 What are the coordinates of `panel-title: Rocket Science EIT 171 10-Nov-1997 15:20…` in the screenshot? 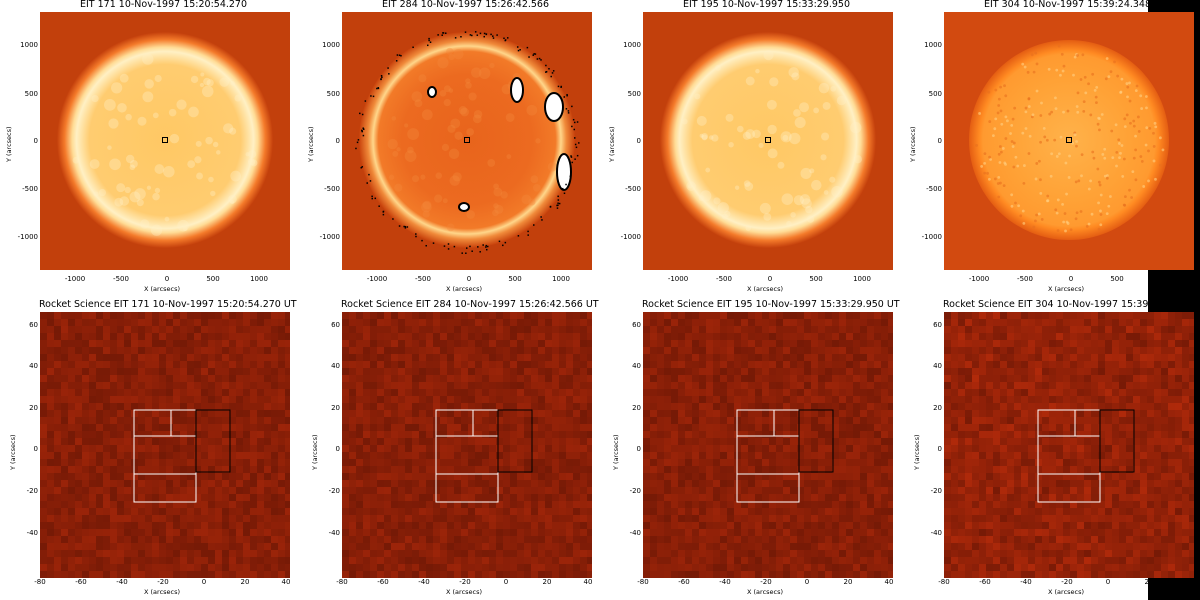 It's located at (168, 304).